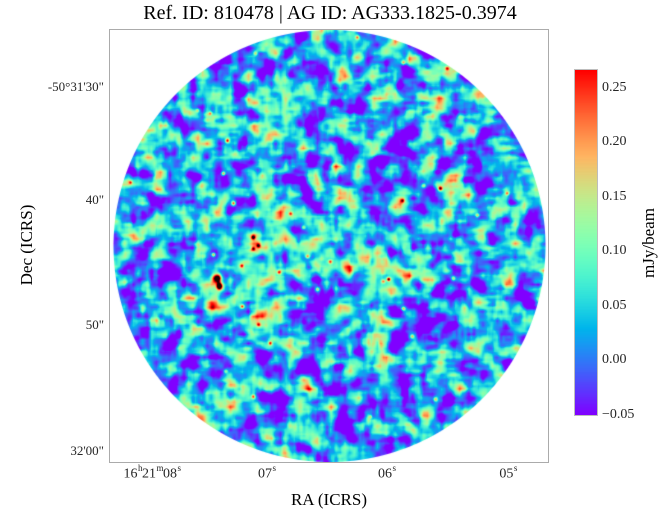  Describe the element at coordinates (508, 472) in the screenshot. I see `x-tick-label: 05s` at that location.